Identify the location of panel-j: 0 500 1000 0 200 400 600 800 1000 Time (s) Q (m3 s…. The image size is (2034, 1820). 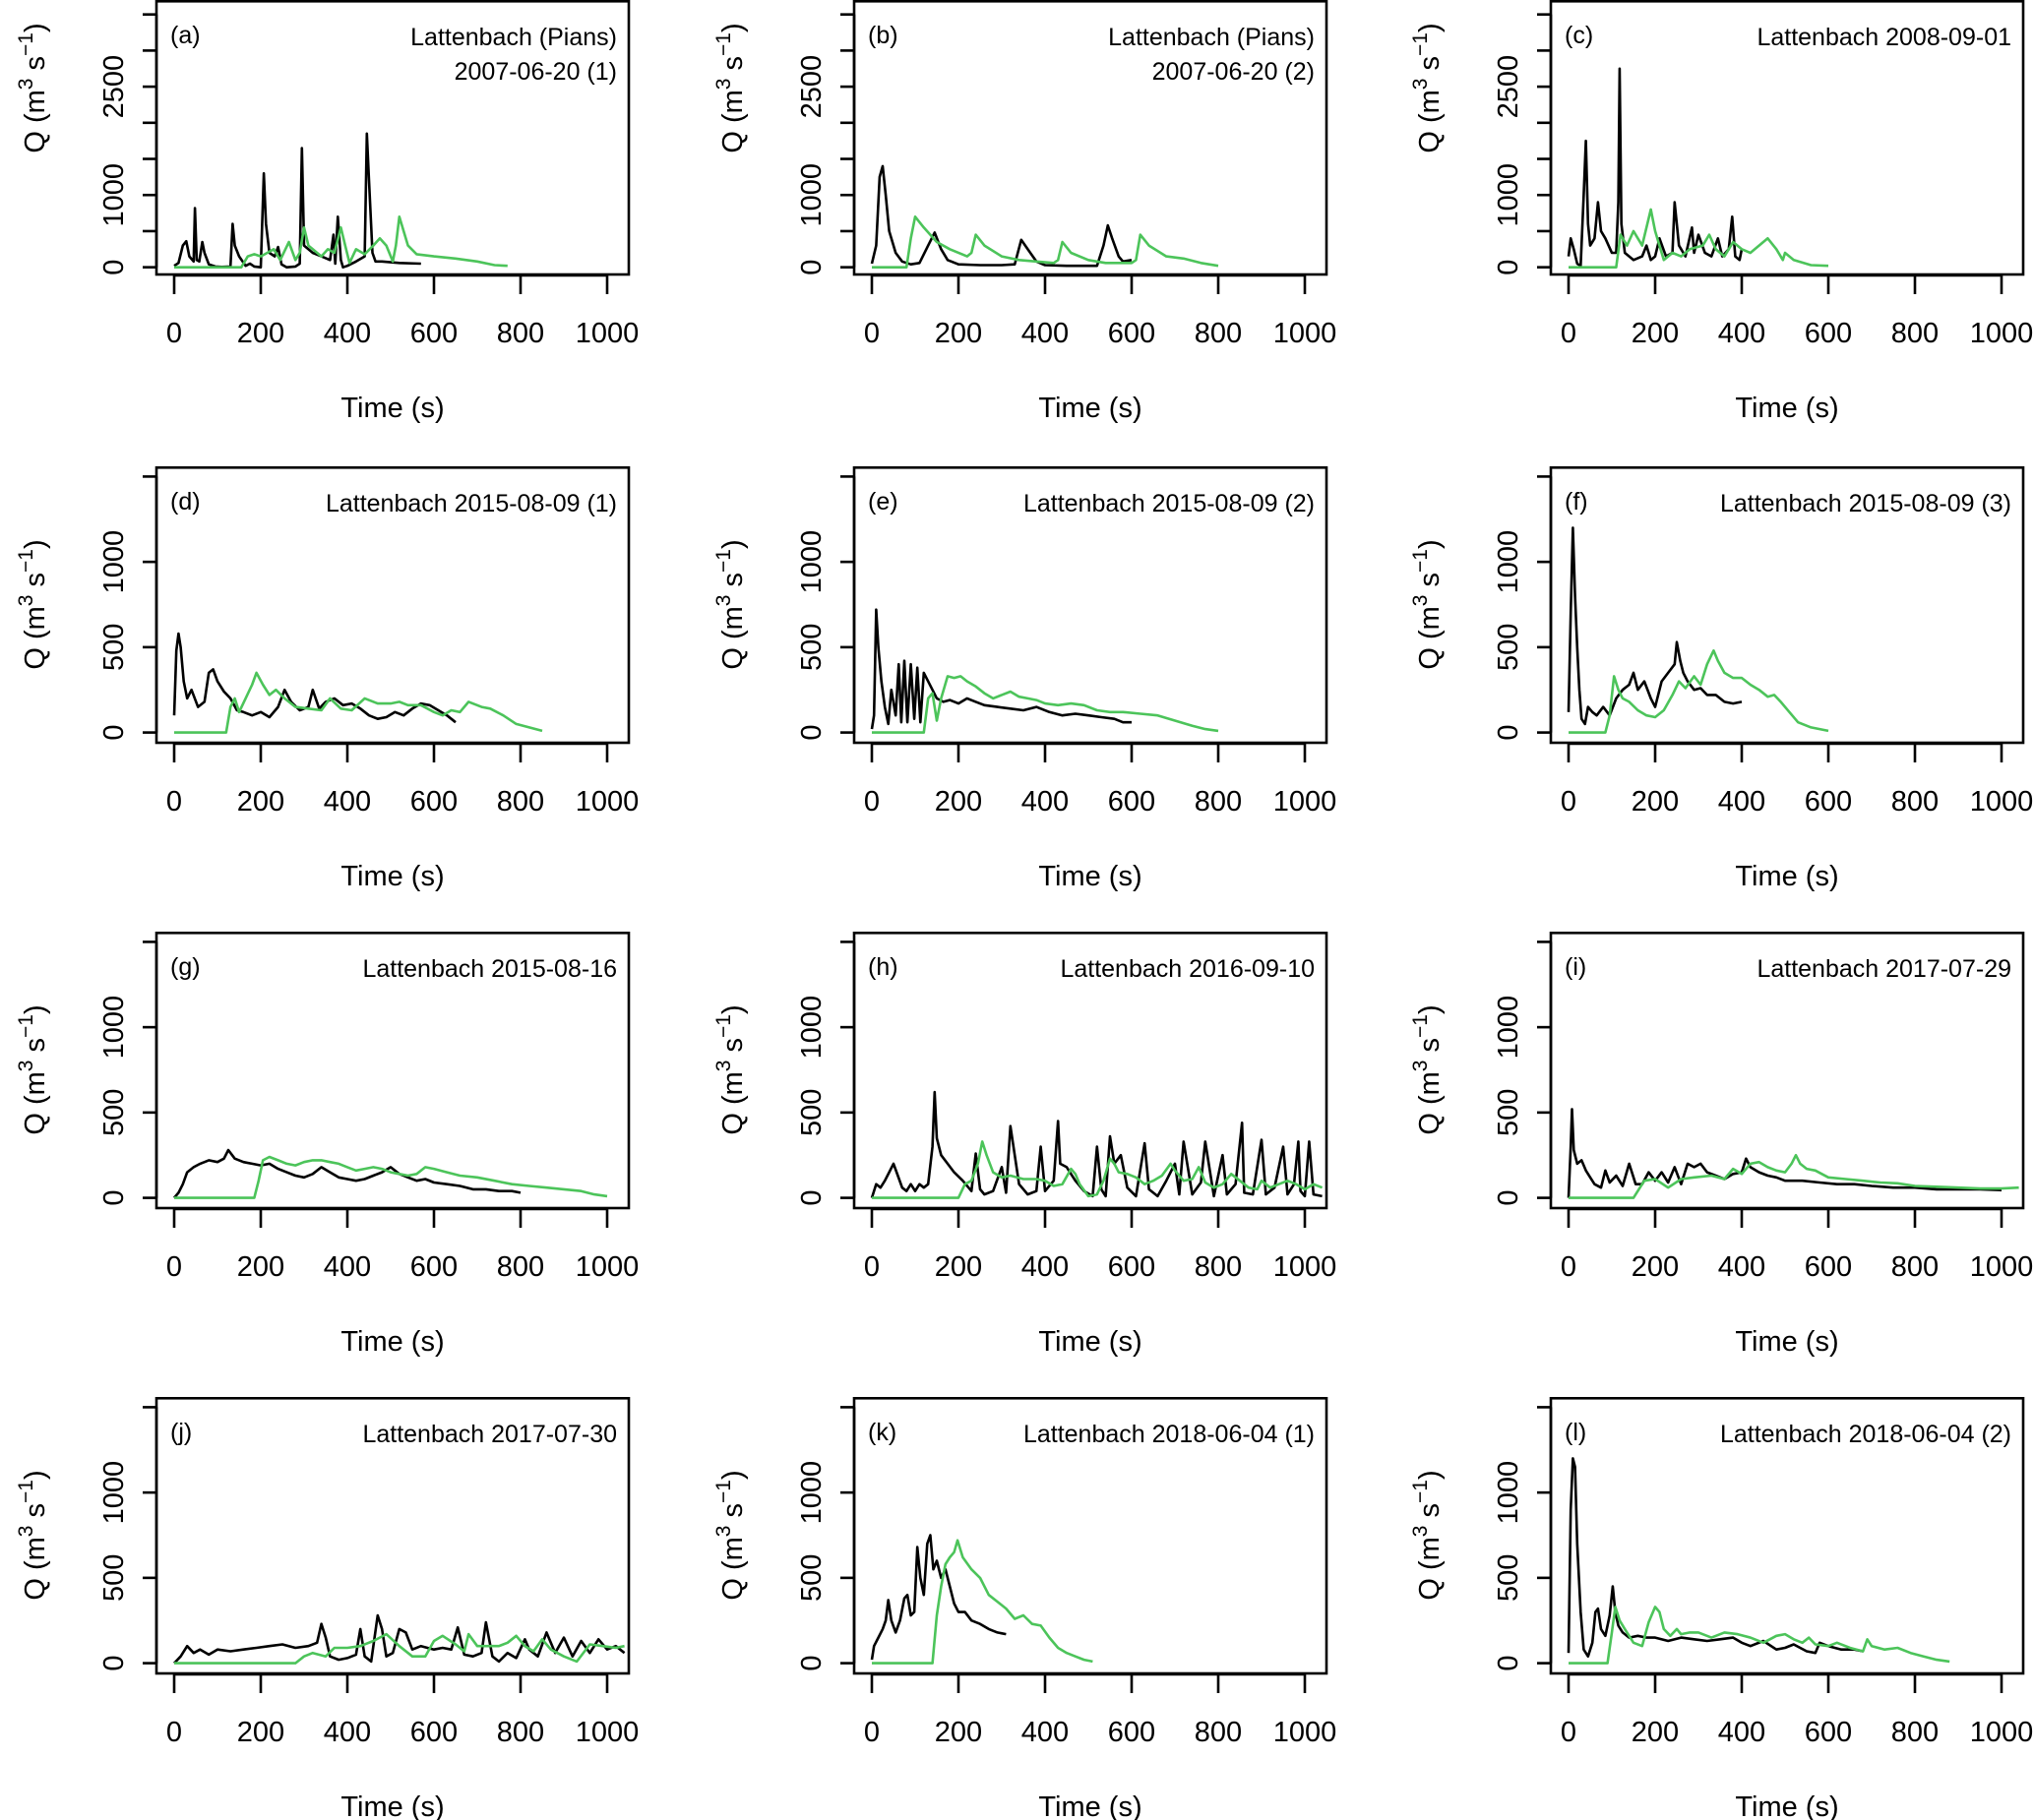
(327, 1608).